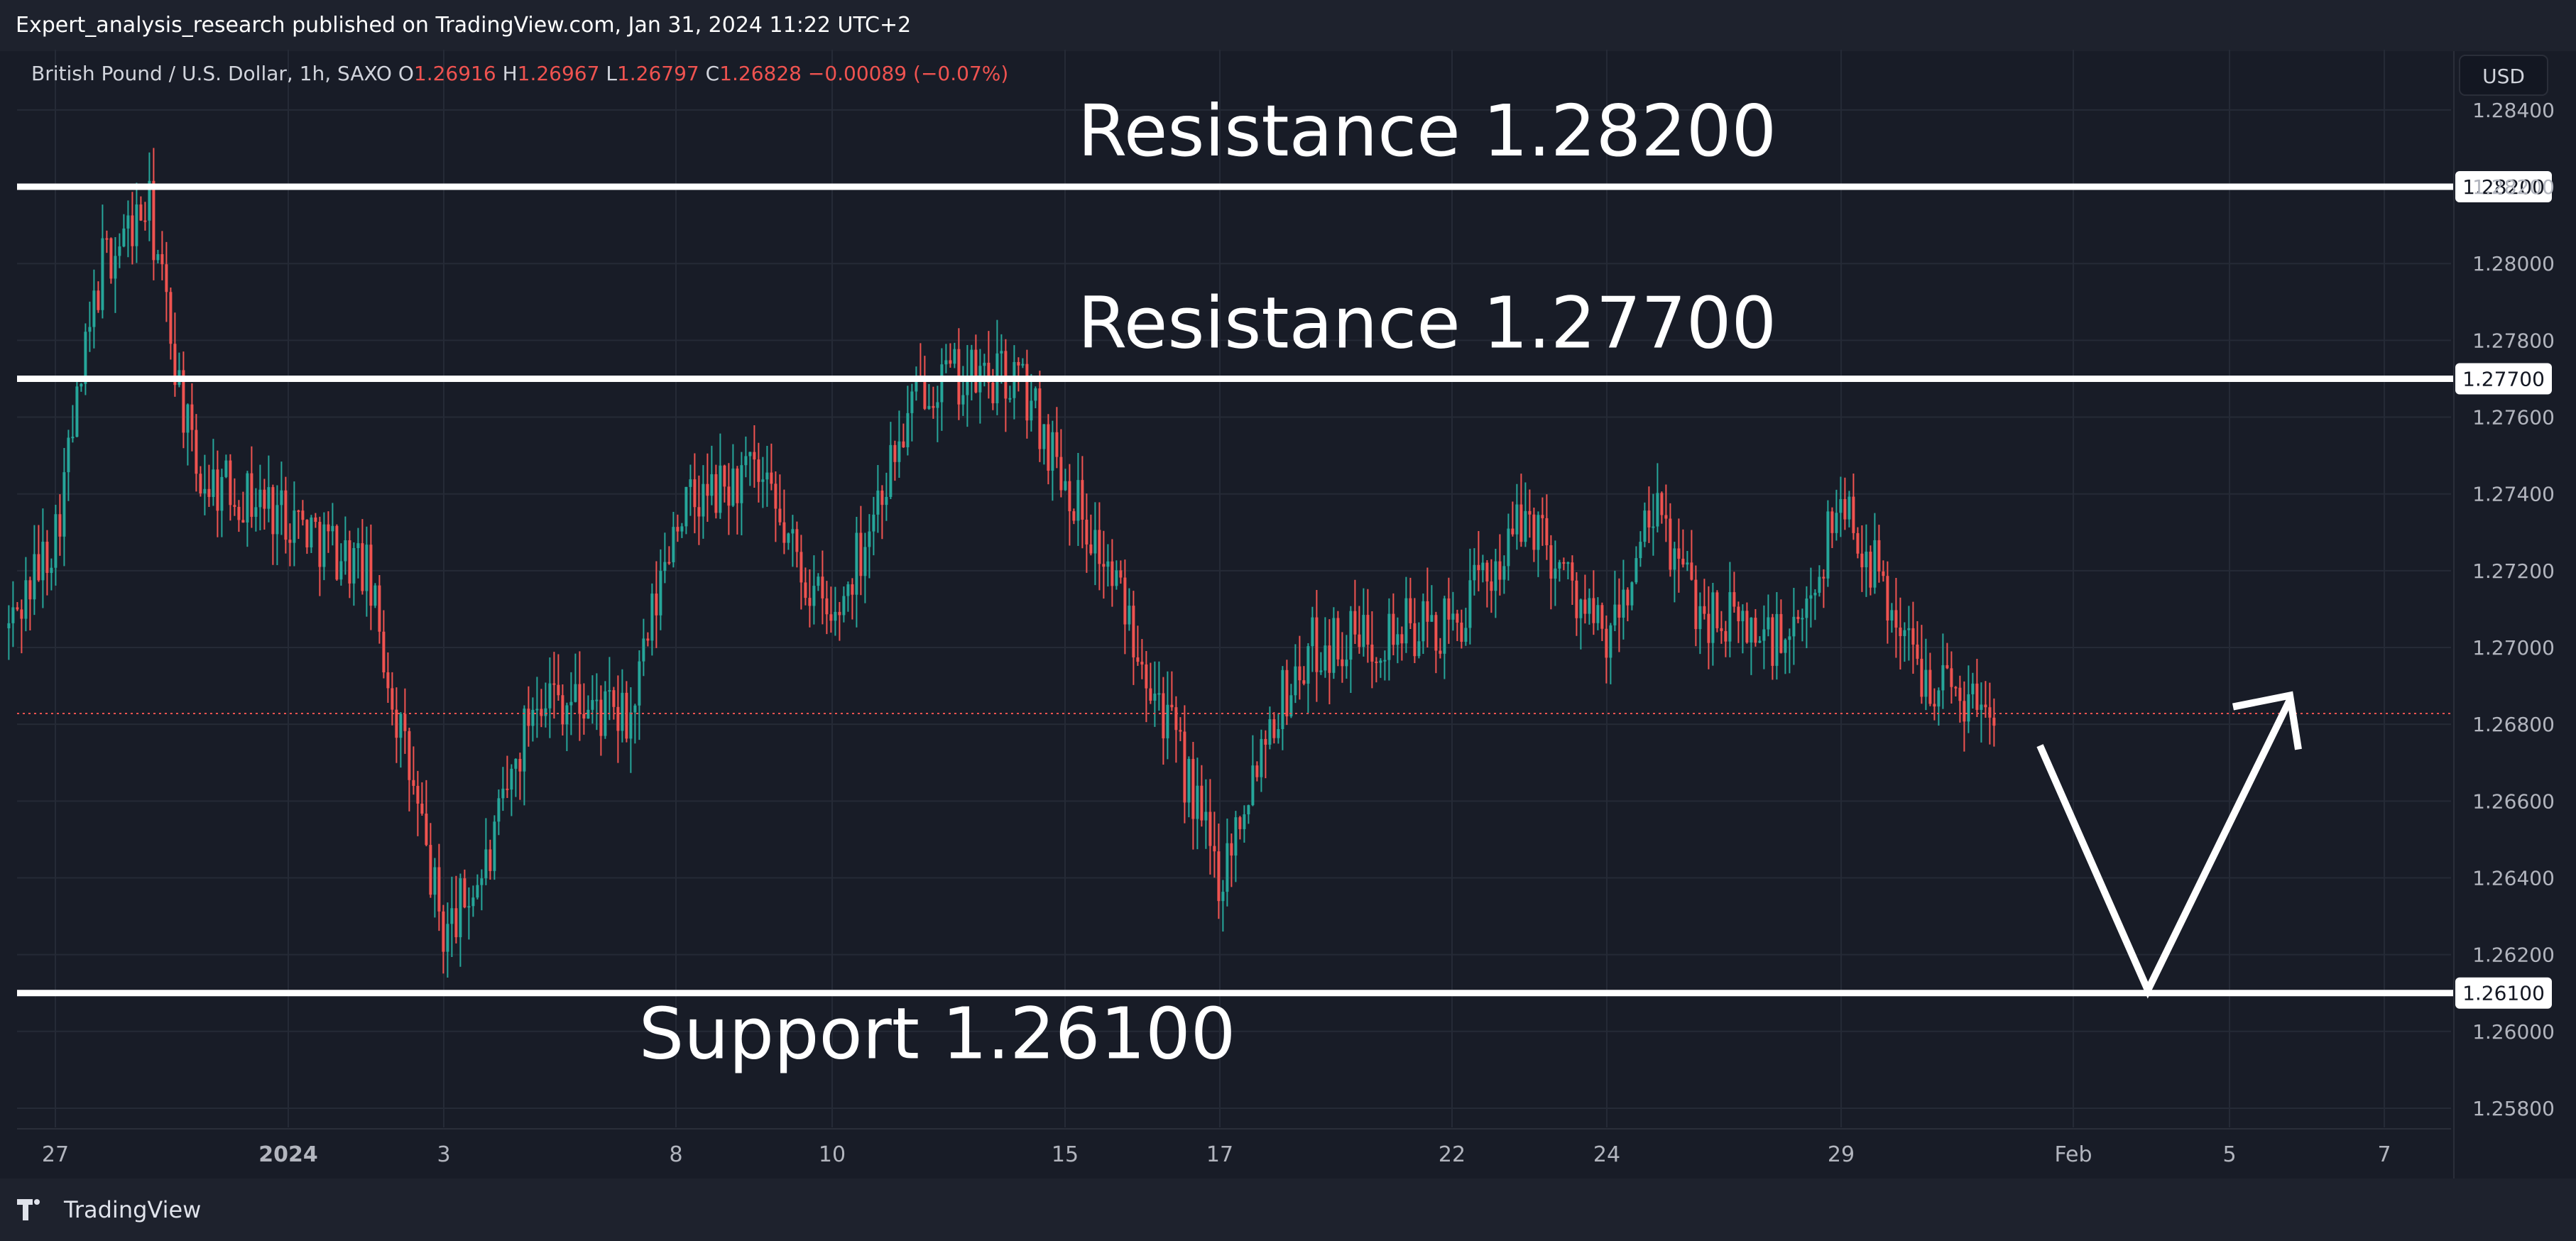  Describe the element at coordinates (675, 1154) in the screenshot. I see `x-tick-label: 8` at that location.